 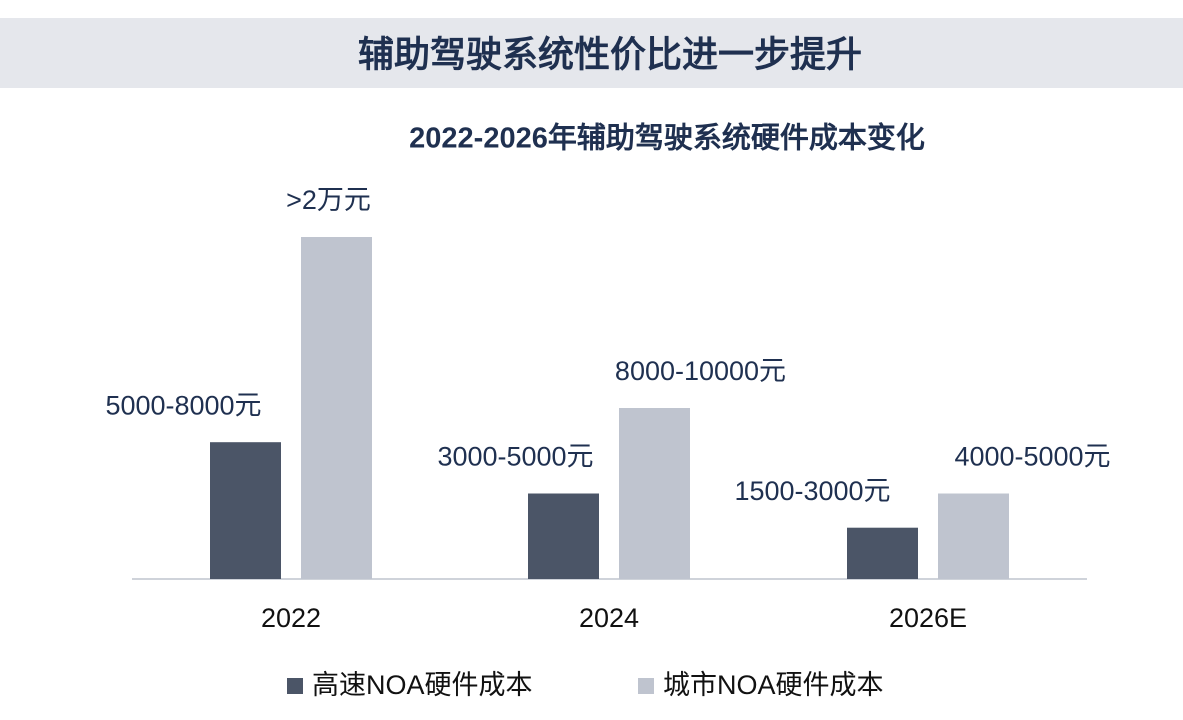 What do you see at coordinates (183, 405) in the screenshot?
I see `value-label: 5000-8000元` at bounding box center [183, 405].